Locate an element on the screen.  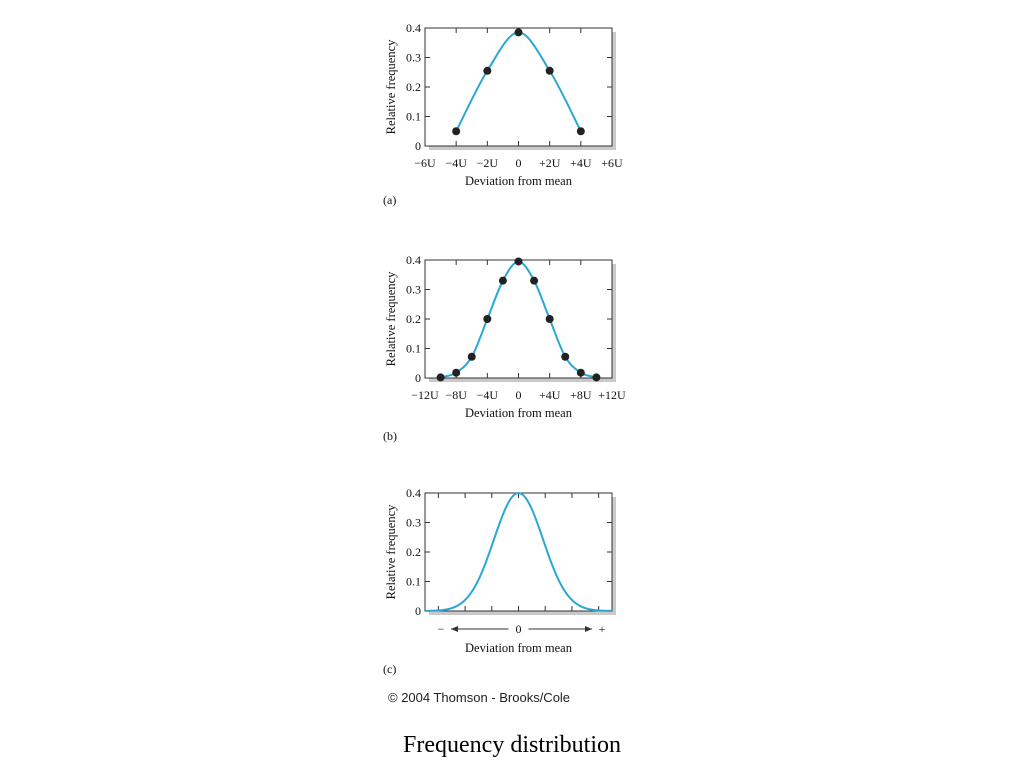
y-tick-label-b: 0.1 is located at coordinates (413, 349).